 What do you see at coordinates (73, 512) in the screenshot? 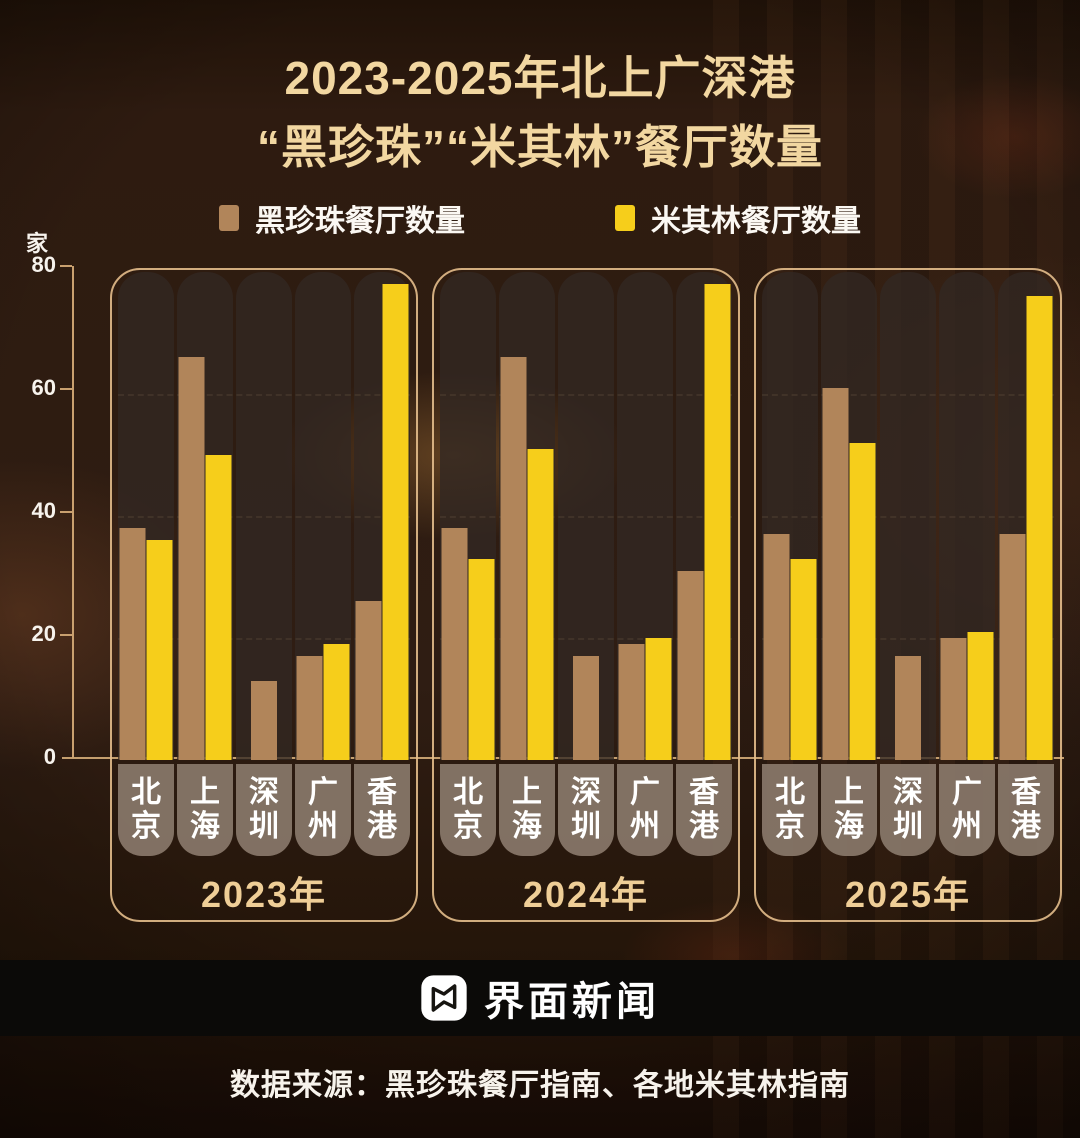
I see `y-axis` at bounding box center [73, 512].